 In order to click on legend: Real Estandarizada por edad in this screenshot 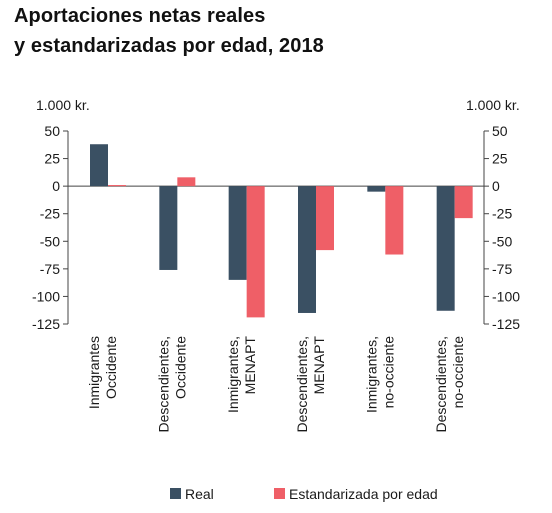, I will do `click(304, 494)`.